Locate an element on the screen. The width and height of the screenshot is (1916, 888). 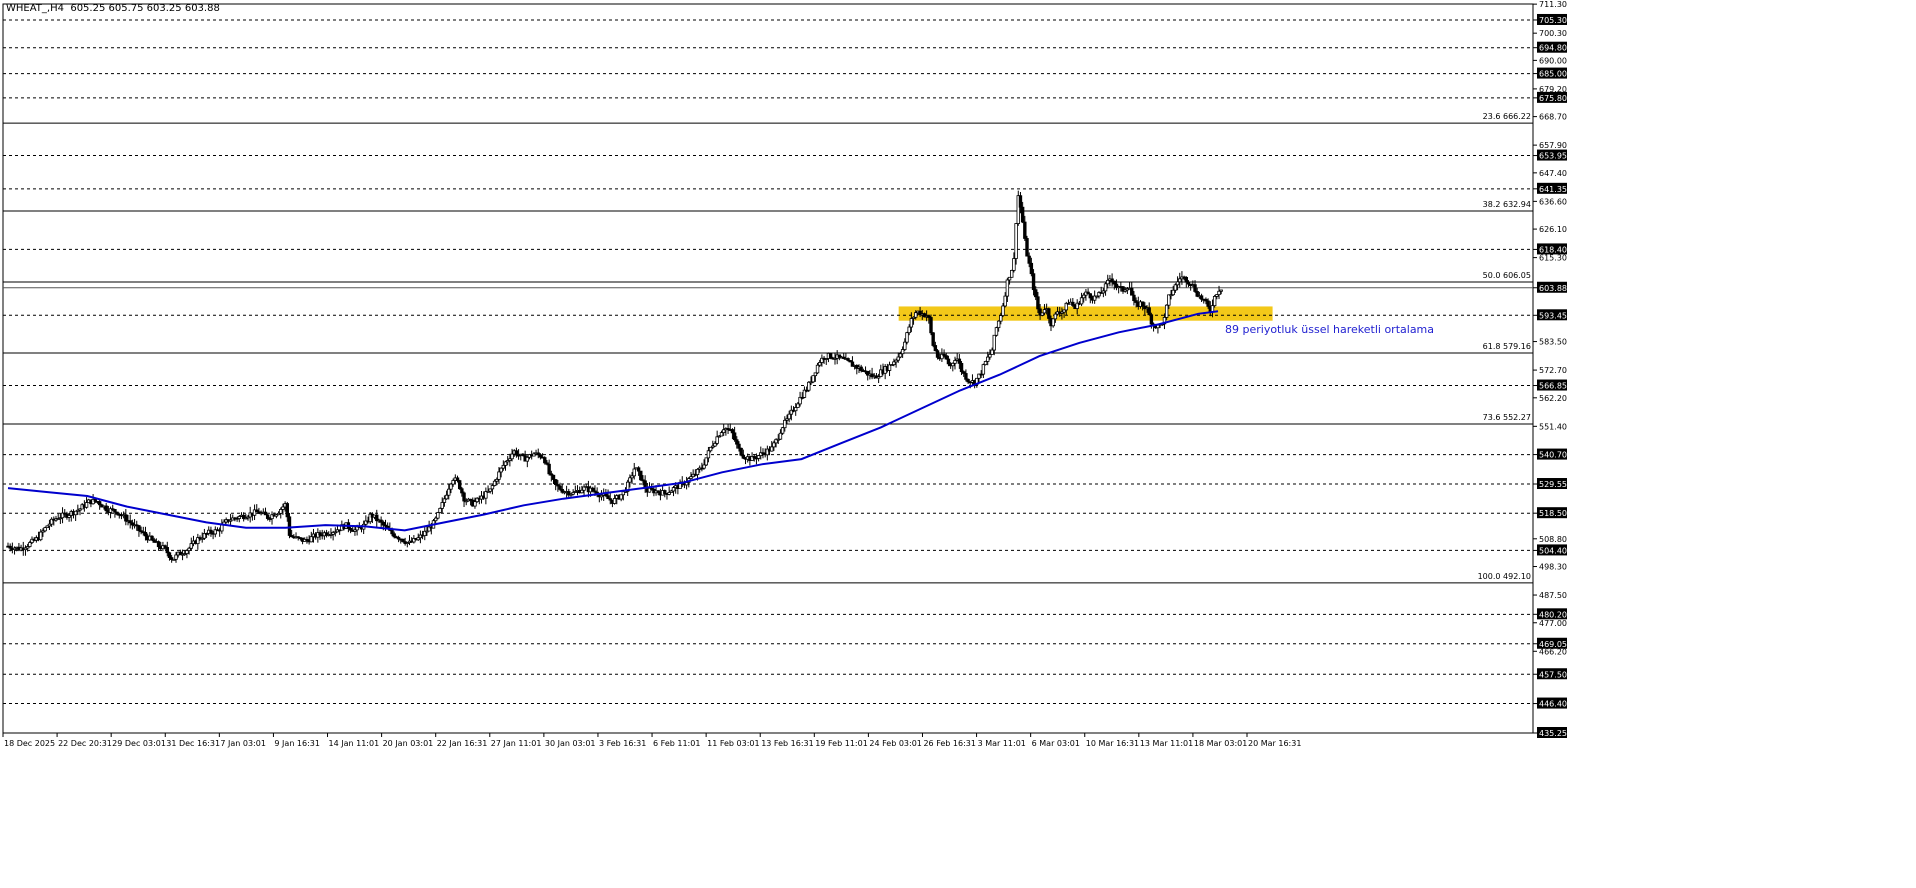
y-tick-label: 498.30 is located at coordinates (1553, 567).